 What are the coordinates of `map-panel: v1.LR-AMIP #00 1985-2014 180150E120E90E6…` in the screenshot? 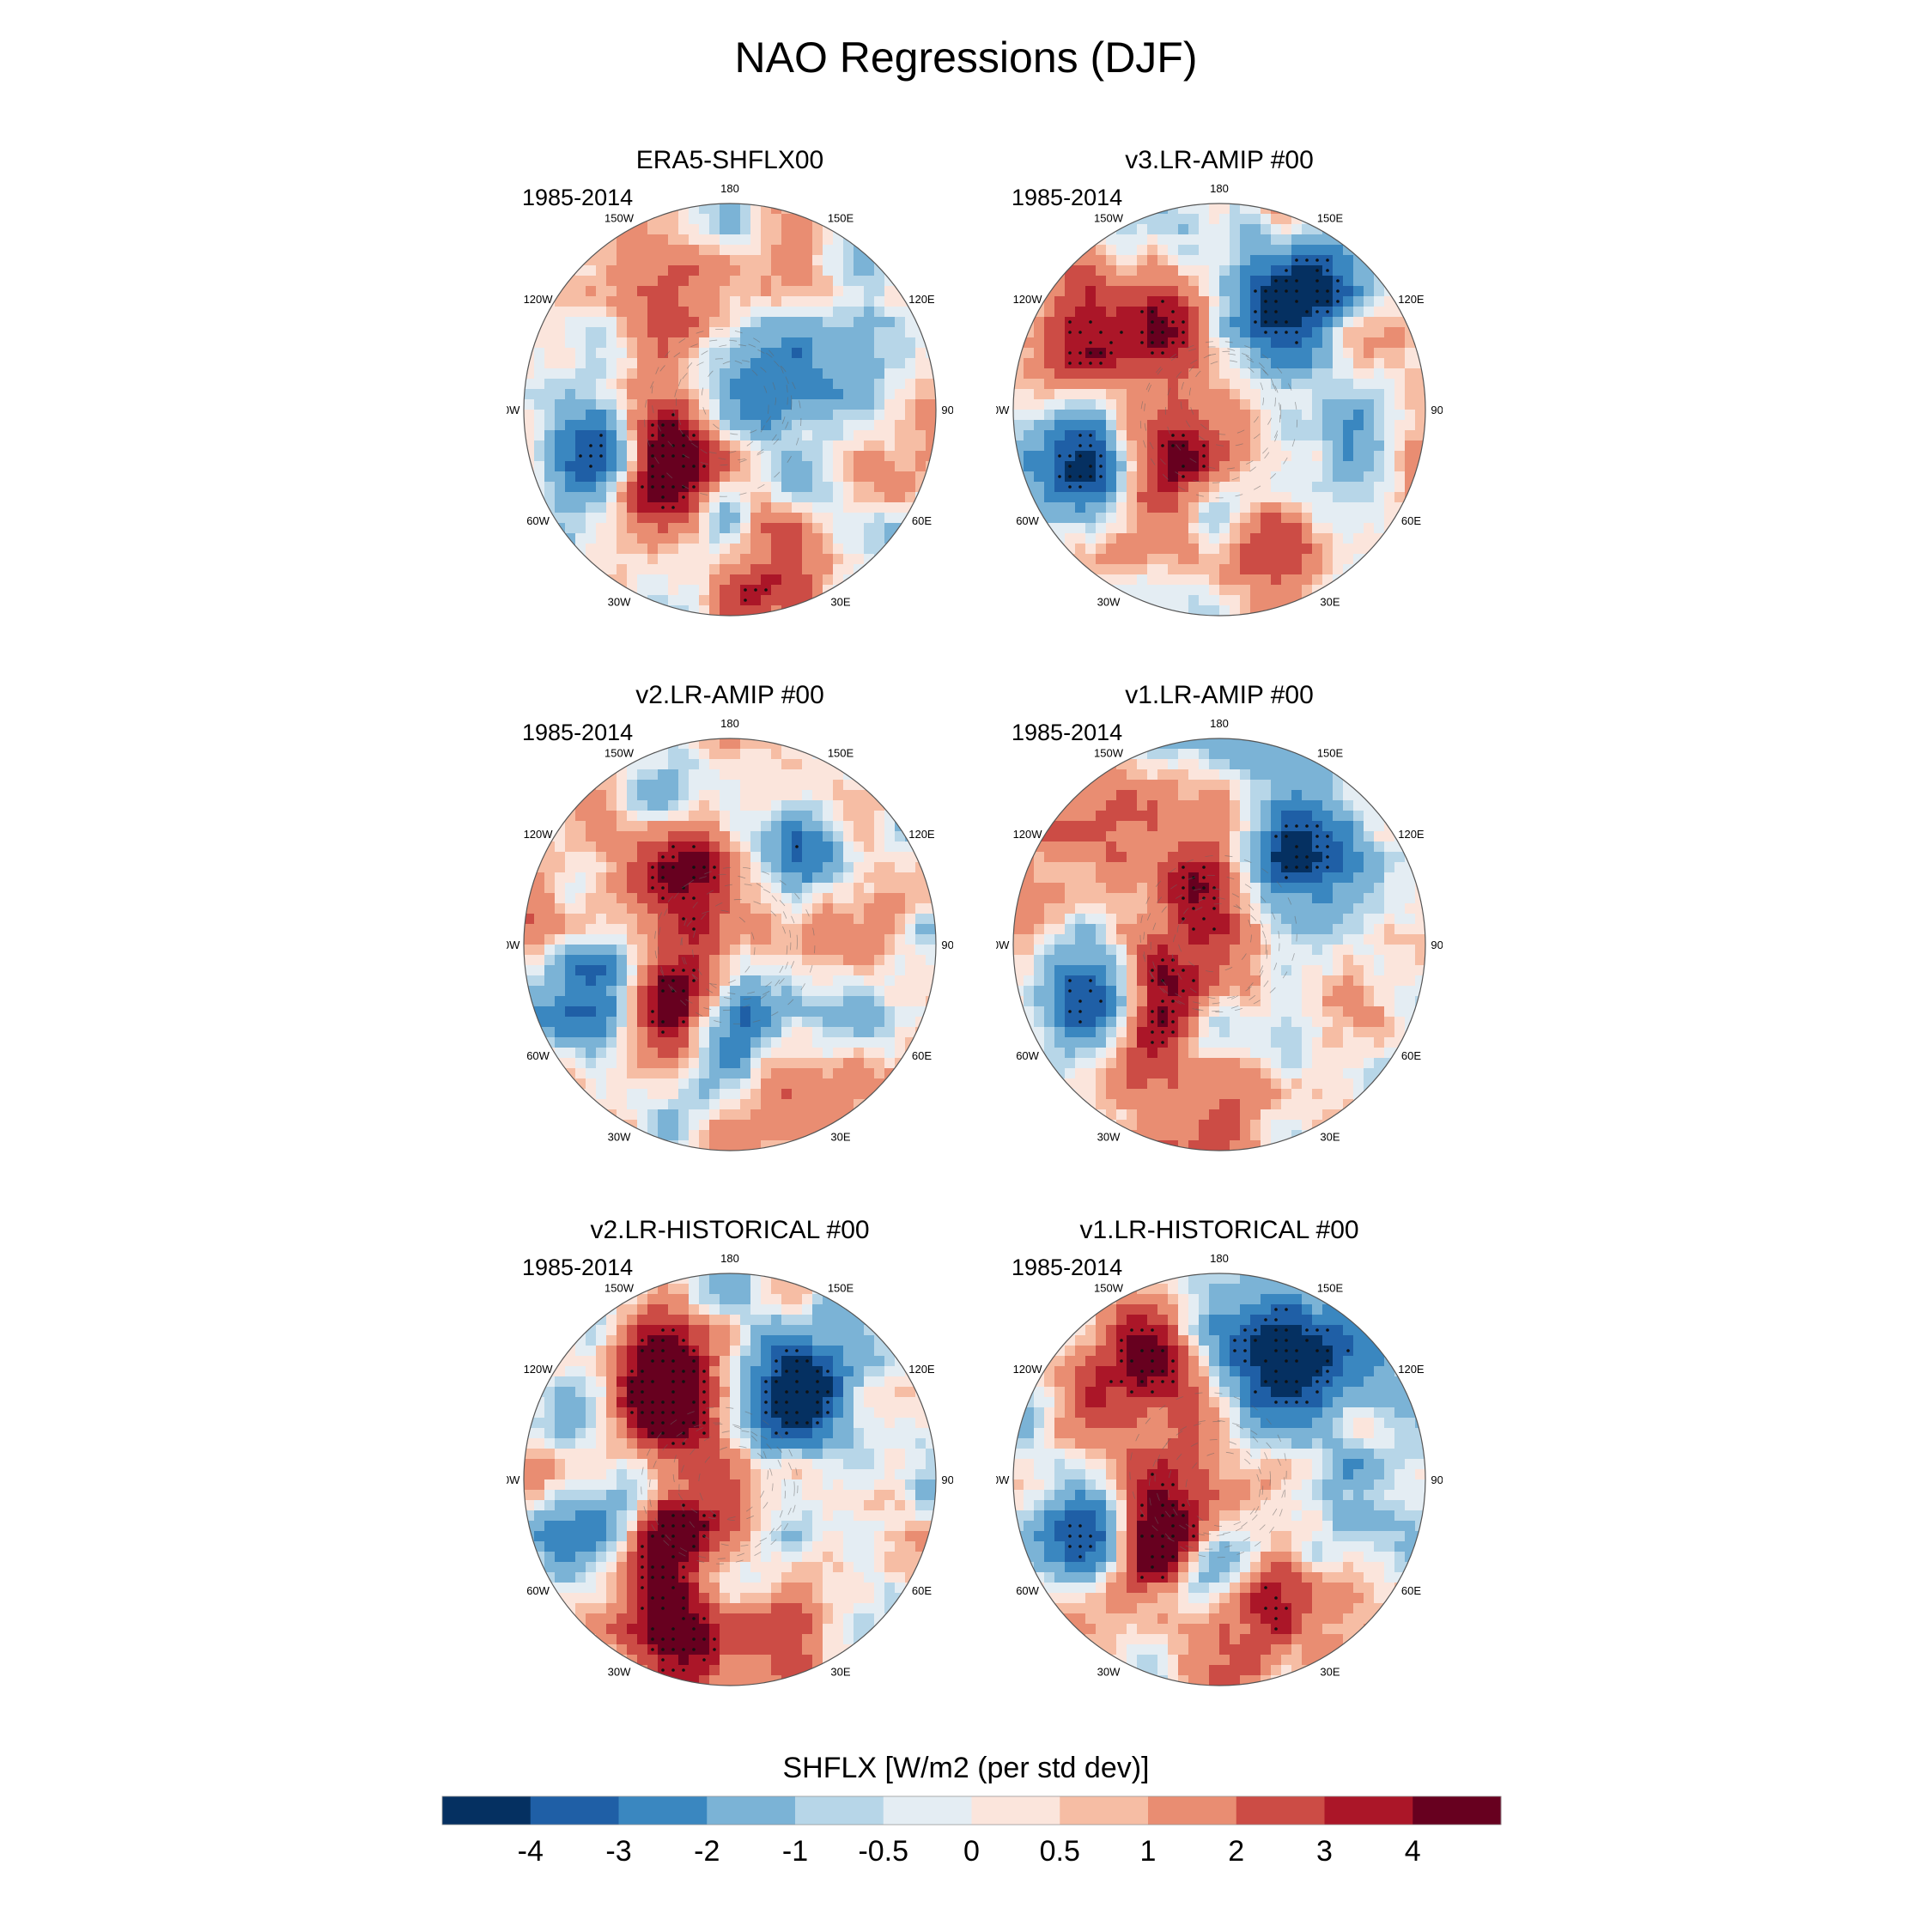 It's located at (1219, 921).